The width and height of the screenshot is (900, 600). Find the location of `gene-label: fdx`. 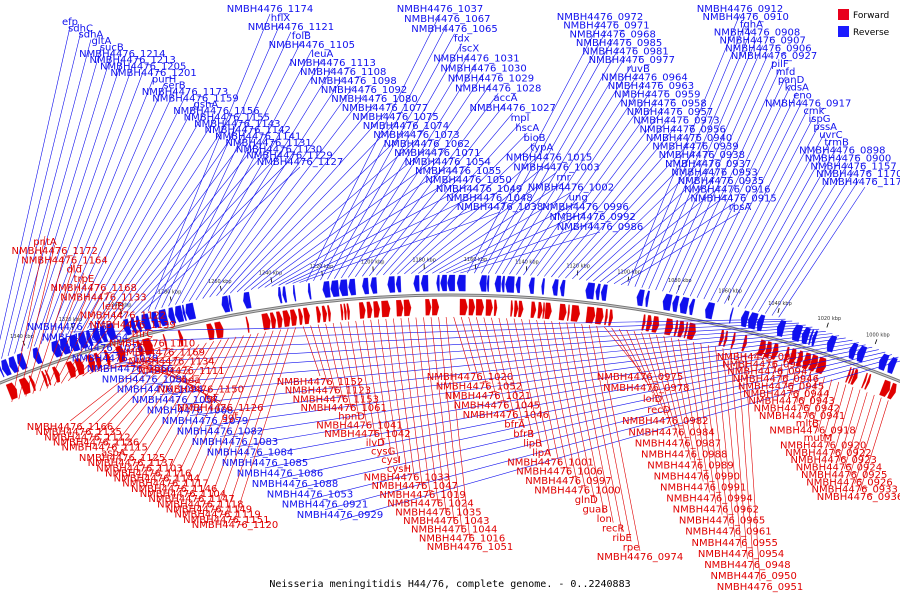

gene-label: fdx is located at coordinates (462, 39).